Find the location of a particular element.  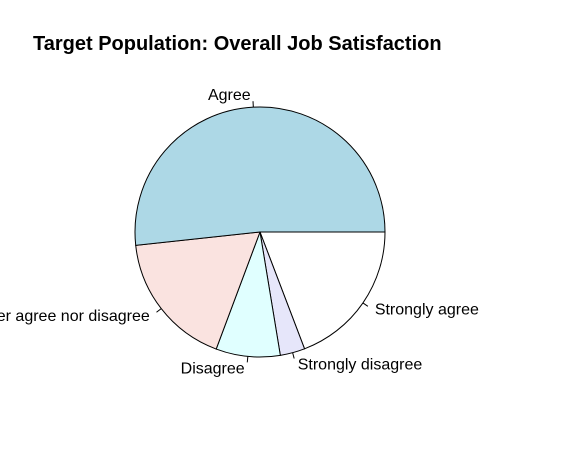

pie-label-strongly-agree: Strongly agree is located at coordinates (427, 310).